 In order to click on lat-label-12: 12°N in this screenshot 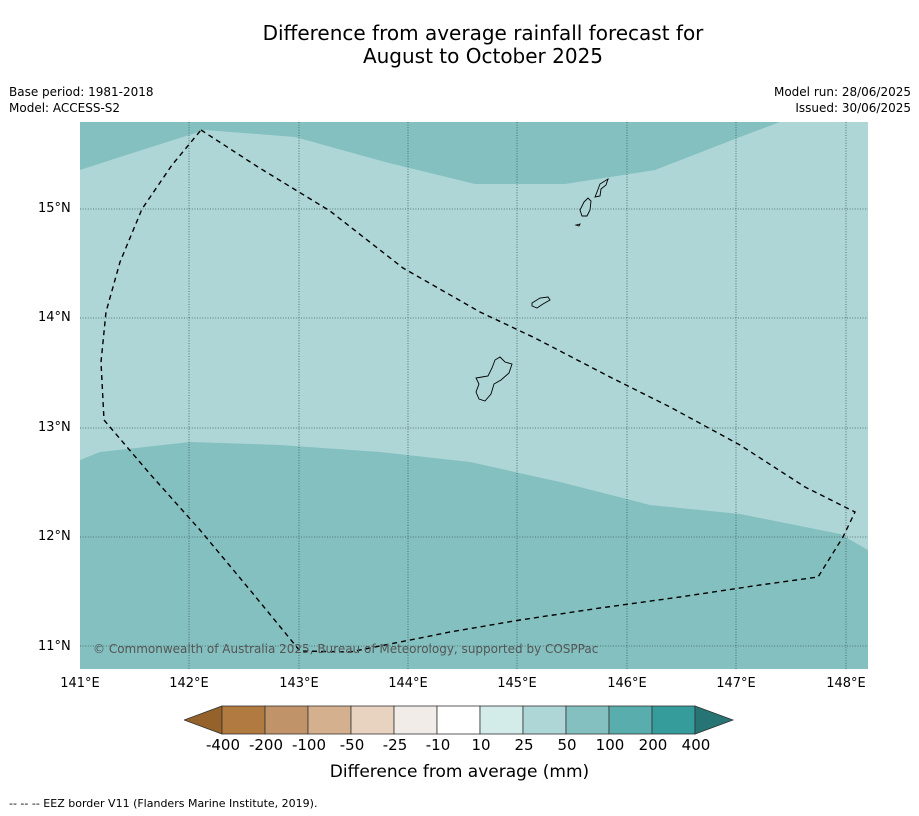, I will do `click(54, 536)`.